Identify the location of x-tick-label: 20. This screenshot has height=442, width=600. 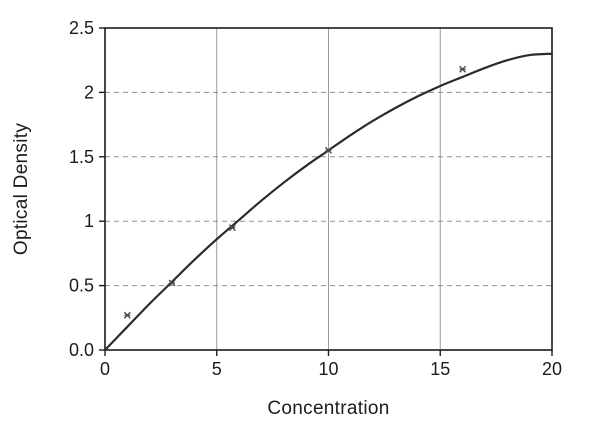
(552, 369).